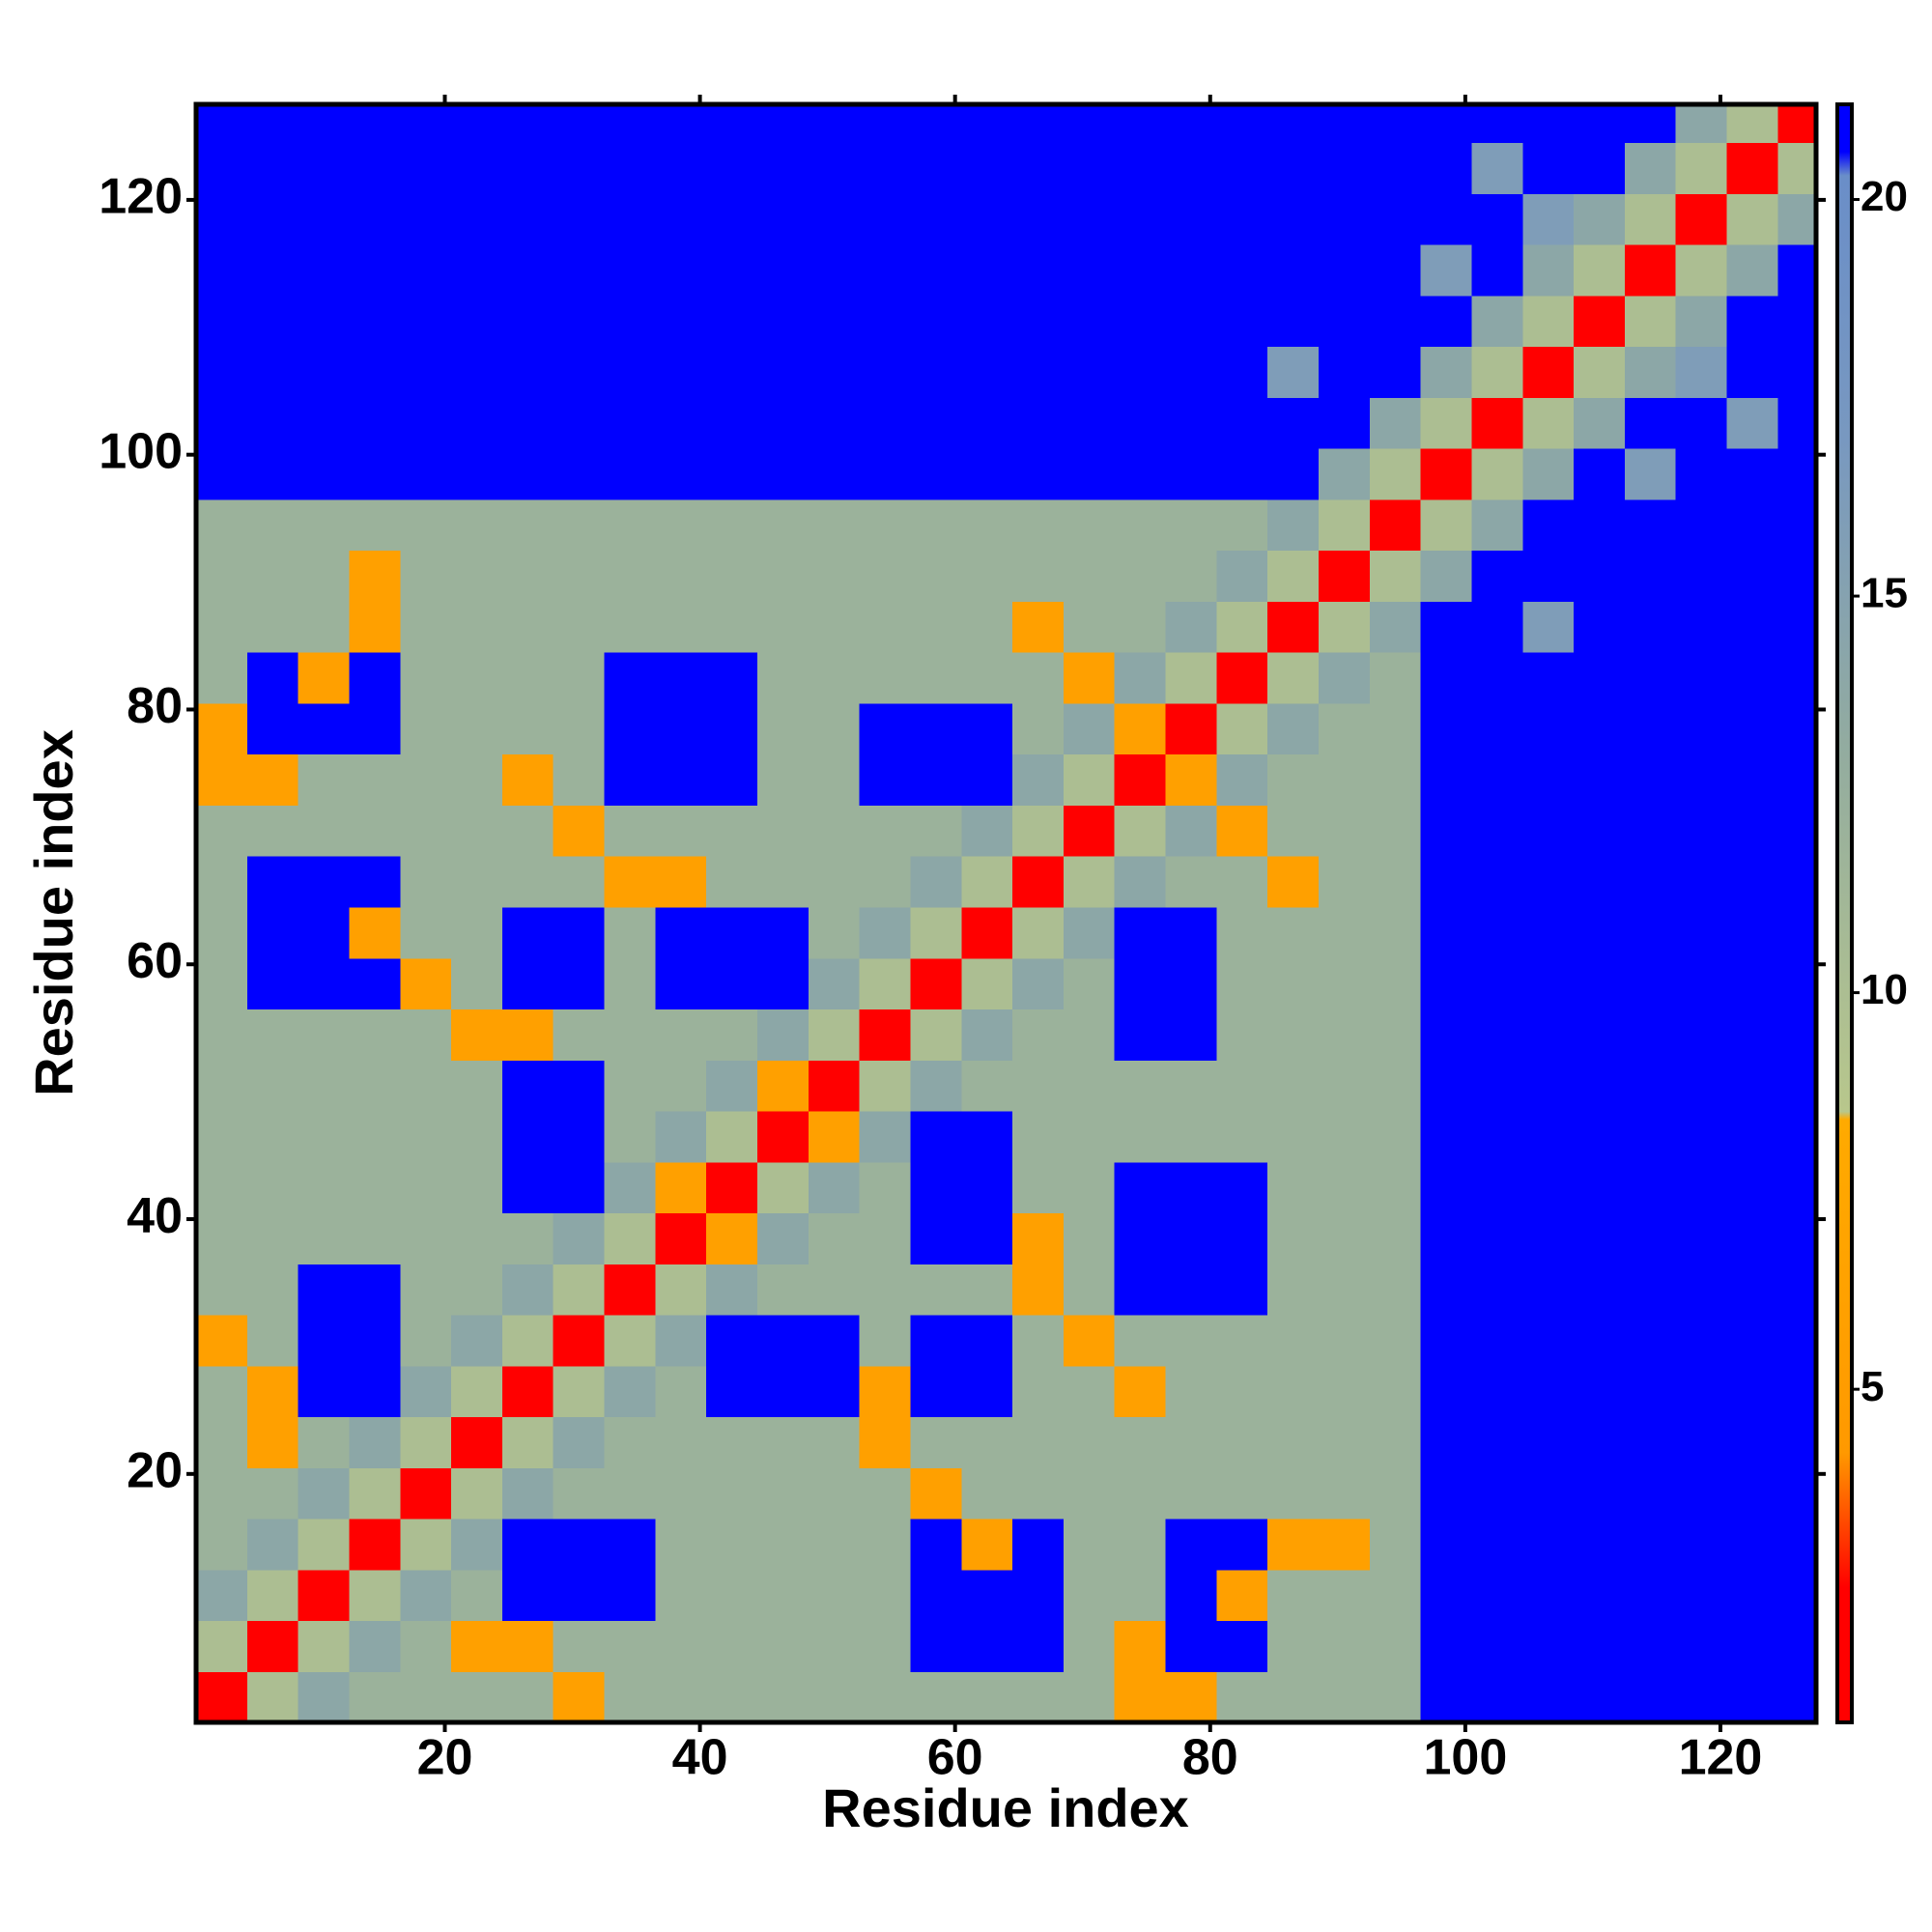  What do you see at coordinates (155, 1216) in the screenshot?
I see `y-tick-label: 40` at bounding box center [155, 1216].